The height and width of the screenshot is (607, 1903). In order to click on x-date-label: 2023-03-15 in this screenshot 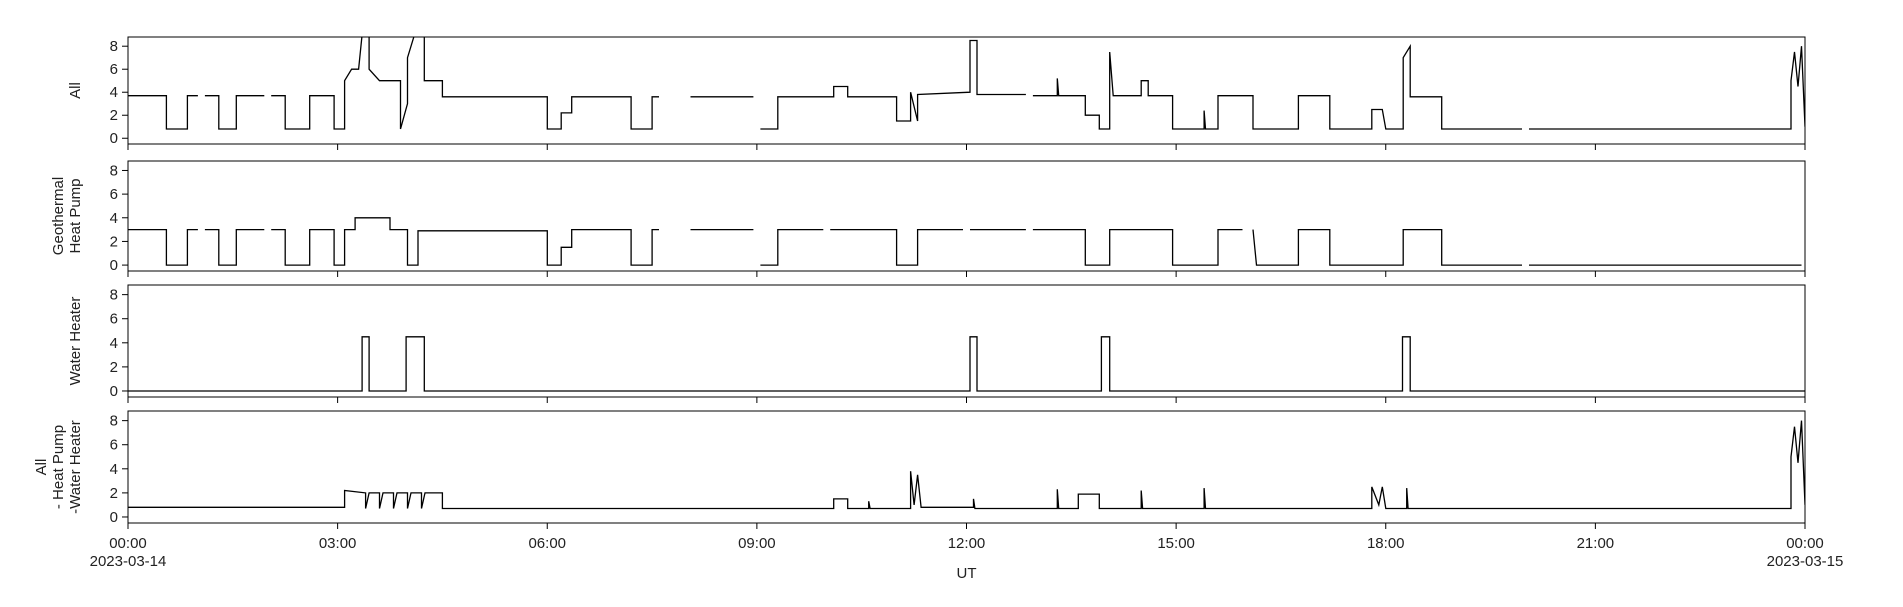, I will do `click(1805, 561)`.